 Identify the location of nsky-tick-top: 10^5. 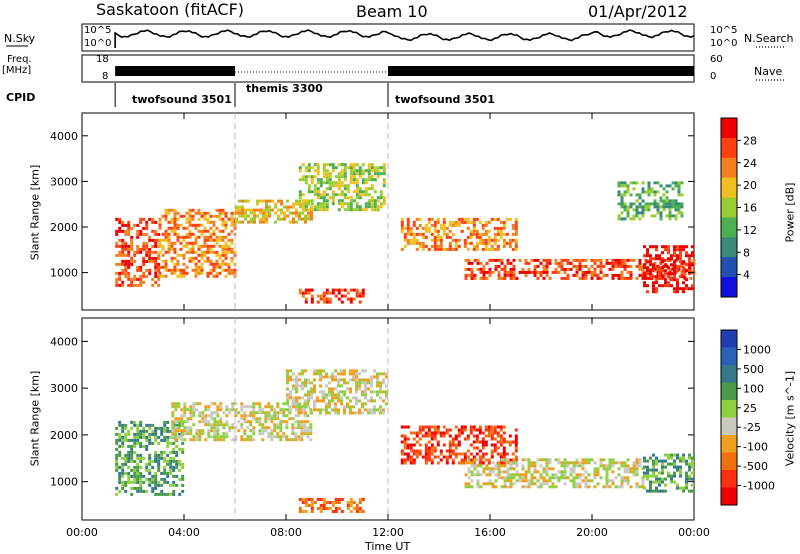
(98, 30).